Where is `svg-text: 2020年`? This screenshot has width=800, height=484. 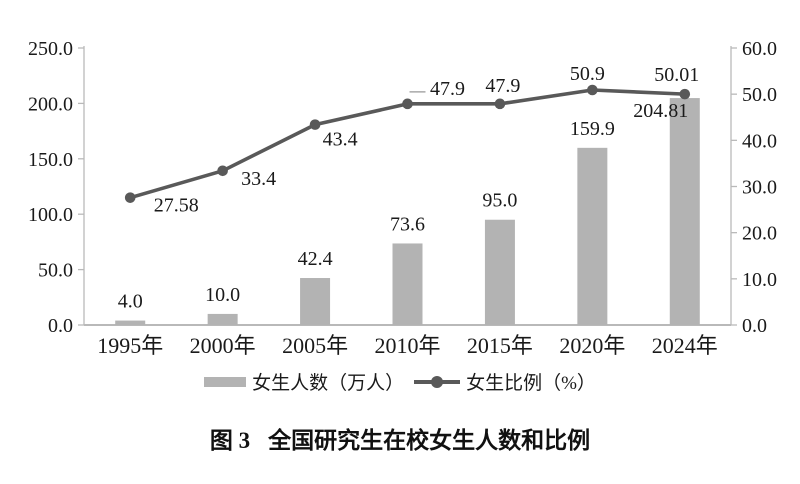 svg-text: 2020年 is located at coordinates (592, 345).